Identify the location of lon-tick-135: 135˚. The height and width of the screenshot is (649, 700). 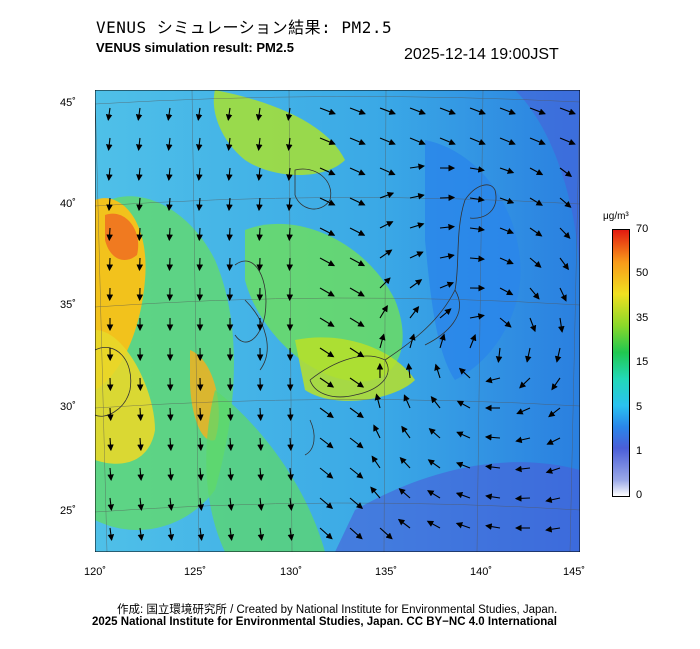
(386, 572).